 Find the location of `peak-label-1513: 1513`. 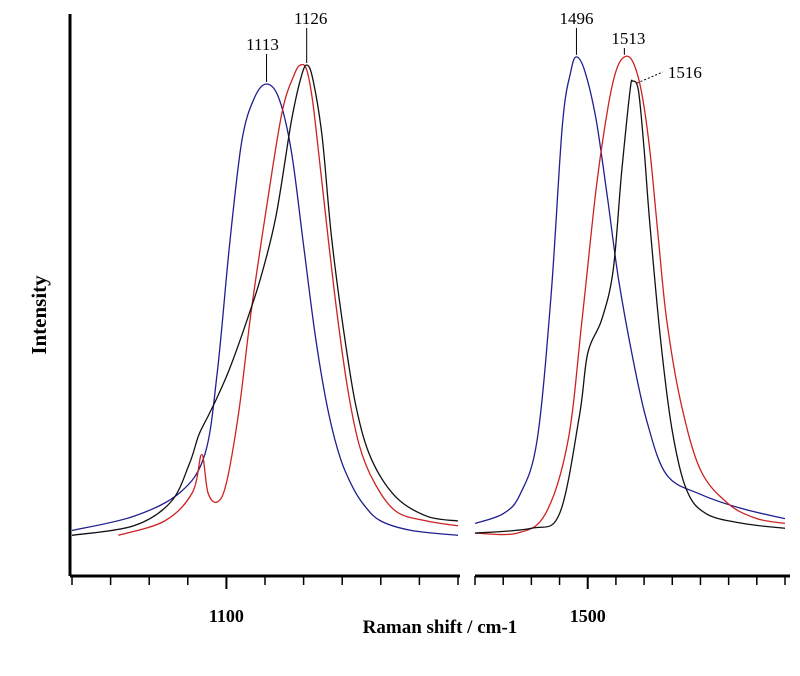

peak-label-1513: 1513 is located at coordinates (628, 38).